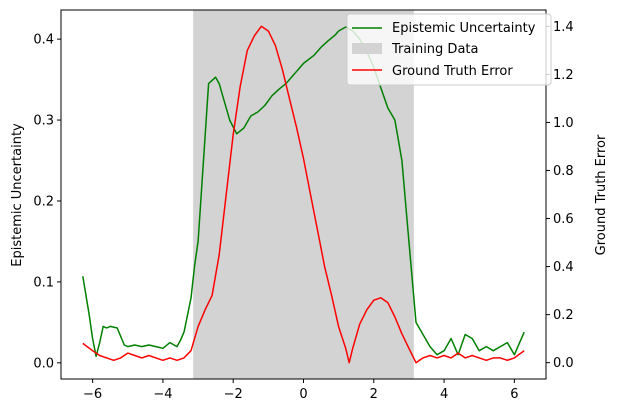 The image size is (618, 413). What do you see at coordinates (367, 48) in the screenshot?
I see `legend-swatch-training-data` at bounding box center [367, 48].